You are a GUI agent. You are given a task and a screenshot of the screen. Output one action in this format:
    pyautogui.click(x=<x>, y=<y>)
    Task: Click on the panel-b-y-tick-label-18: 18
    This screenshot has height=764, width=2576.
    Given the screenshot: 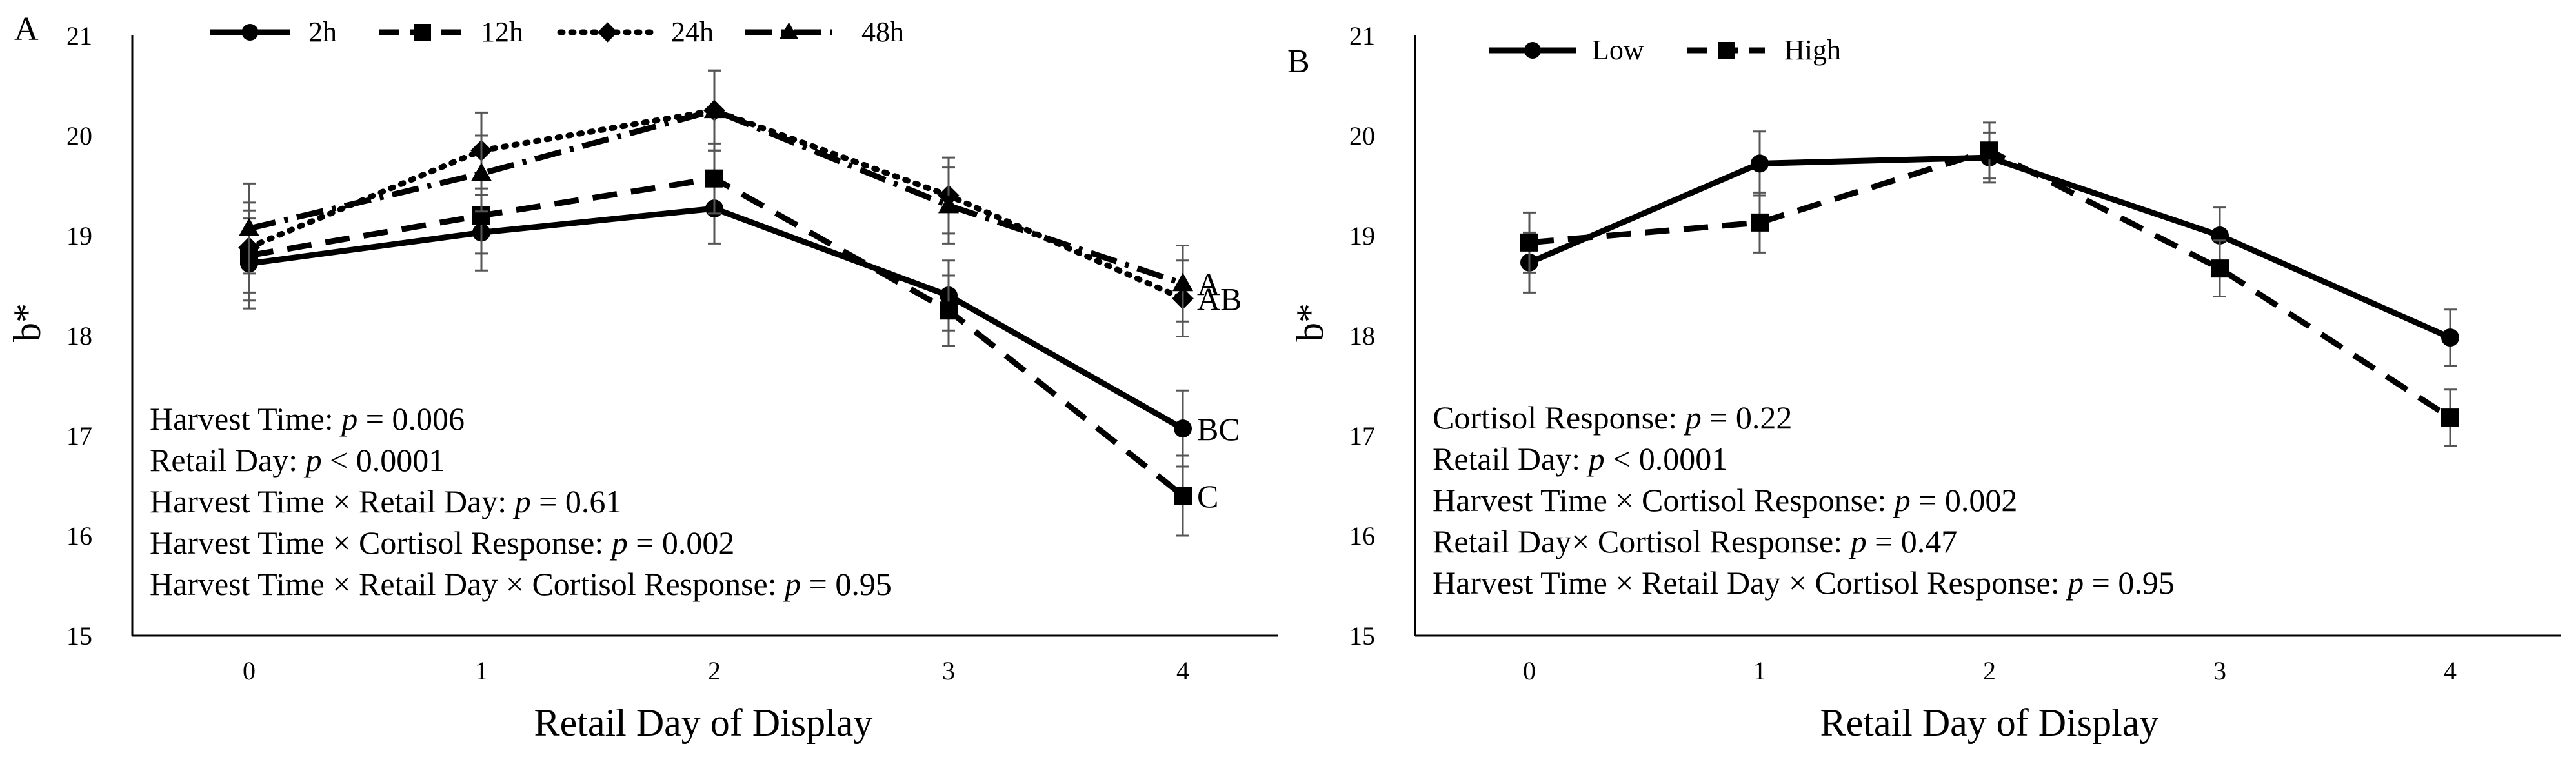 What is the action you would take?
    pyautogui.click(x=1362, y=336)
    